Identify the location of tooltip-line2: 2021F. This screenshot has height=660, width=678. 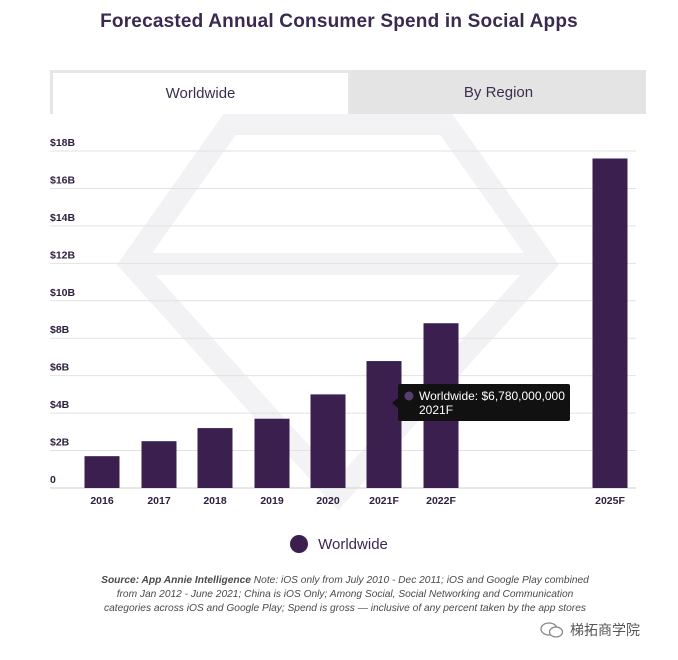
(436, 410).